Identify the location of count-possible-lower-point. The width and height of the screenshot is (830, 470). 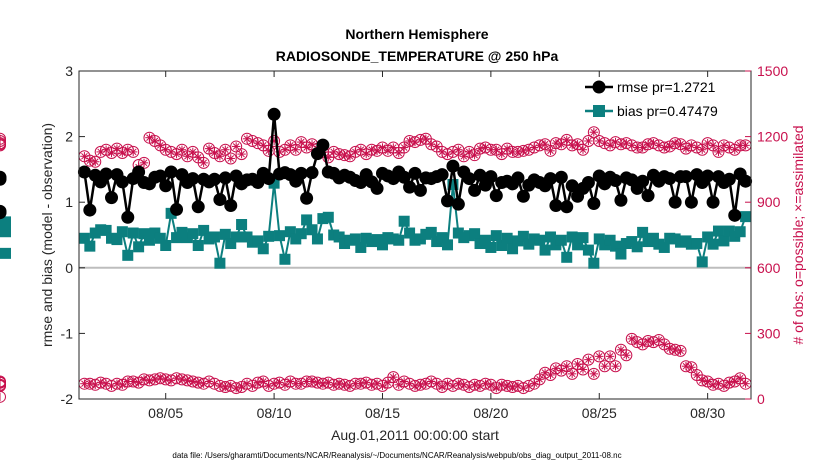
(3, 396).